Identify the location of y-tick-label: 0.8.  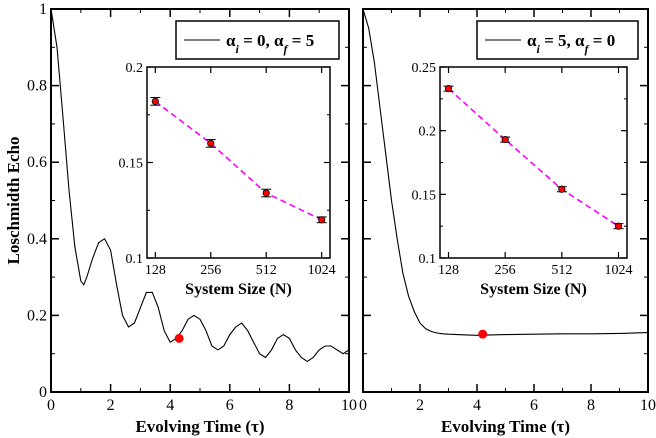
(37, 86).